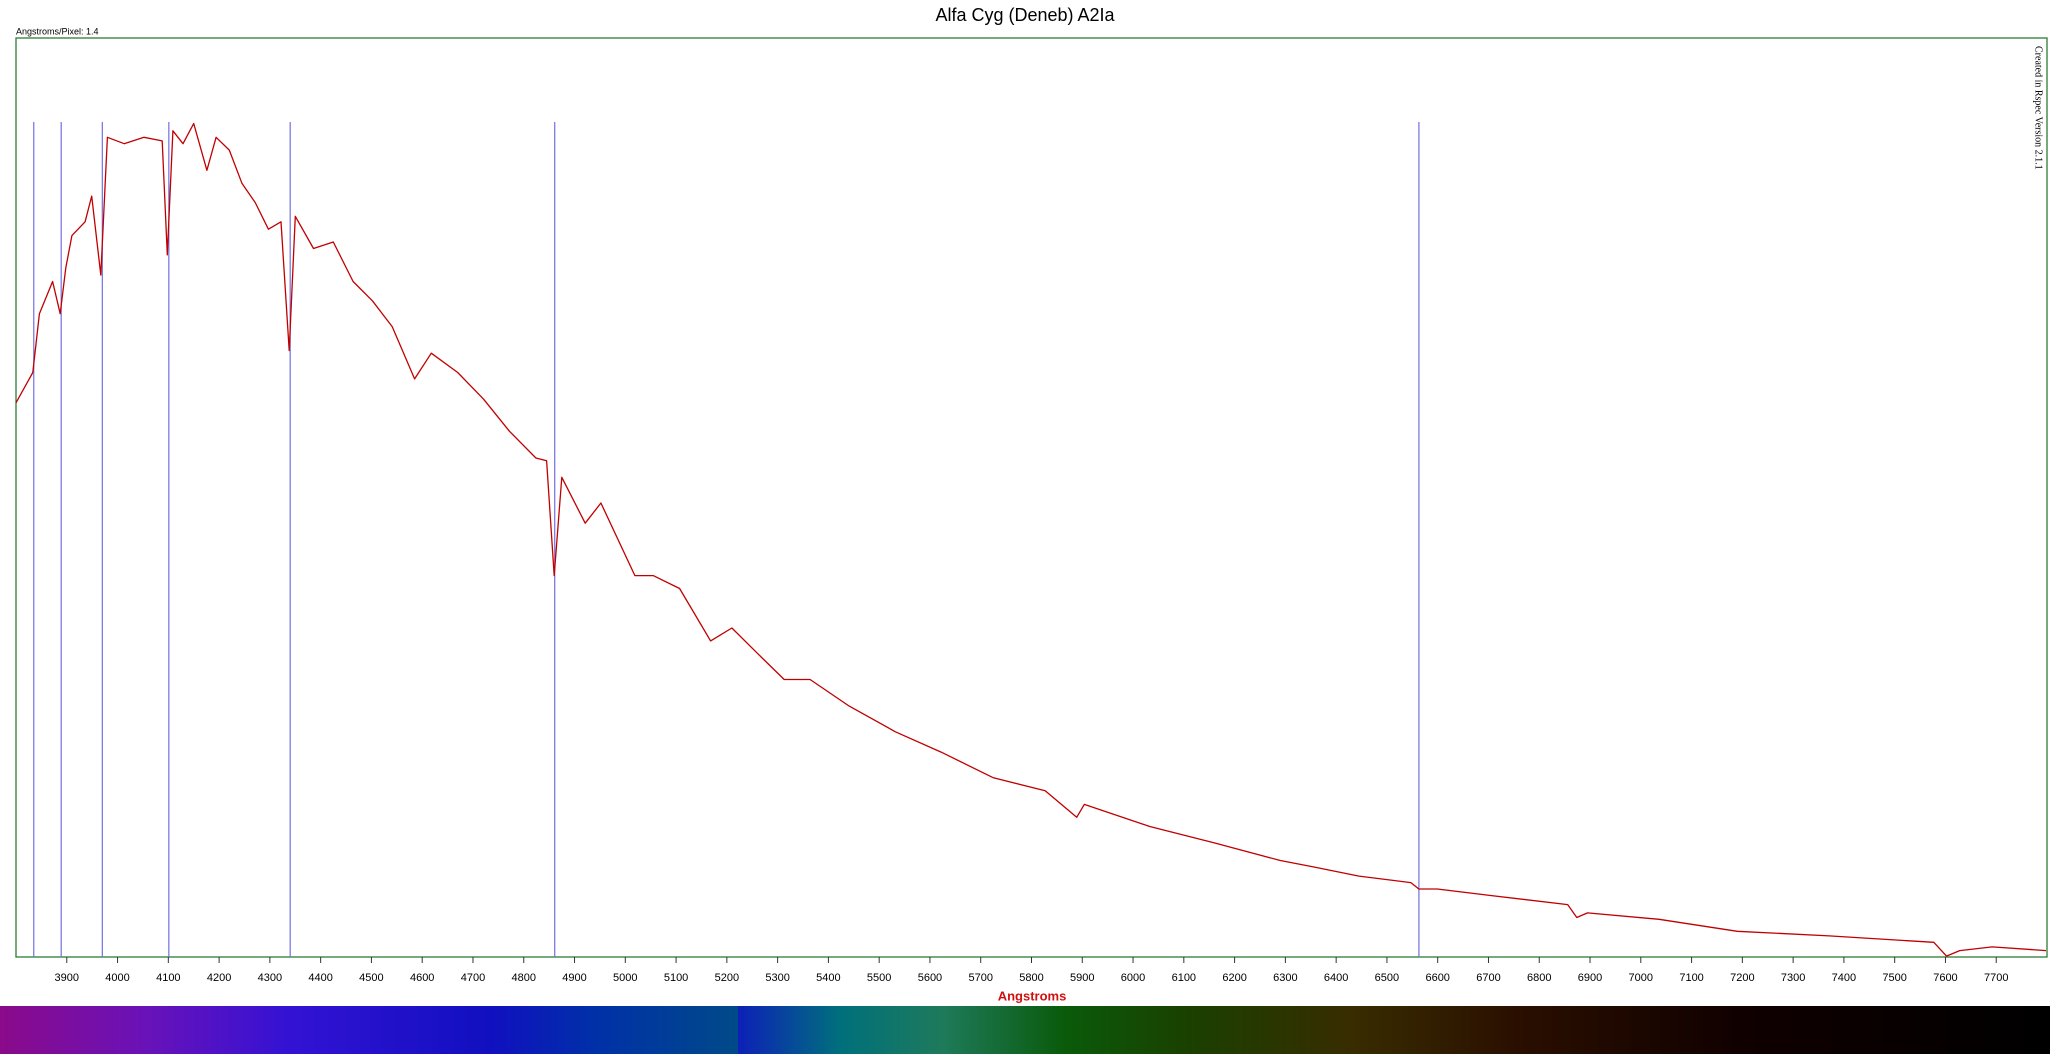 This screenshot has width=2050, height=1054. Describe the element at coordinates (930, 978) in the screenshot. I see `x-tick-label: 5600` at that location.